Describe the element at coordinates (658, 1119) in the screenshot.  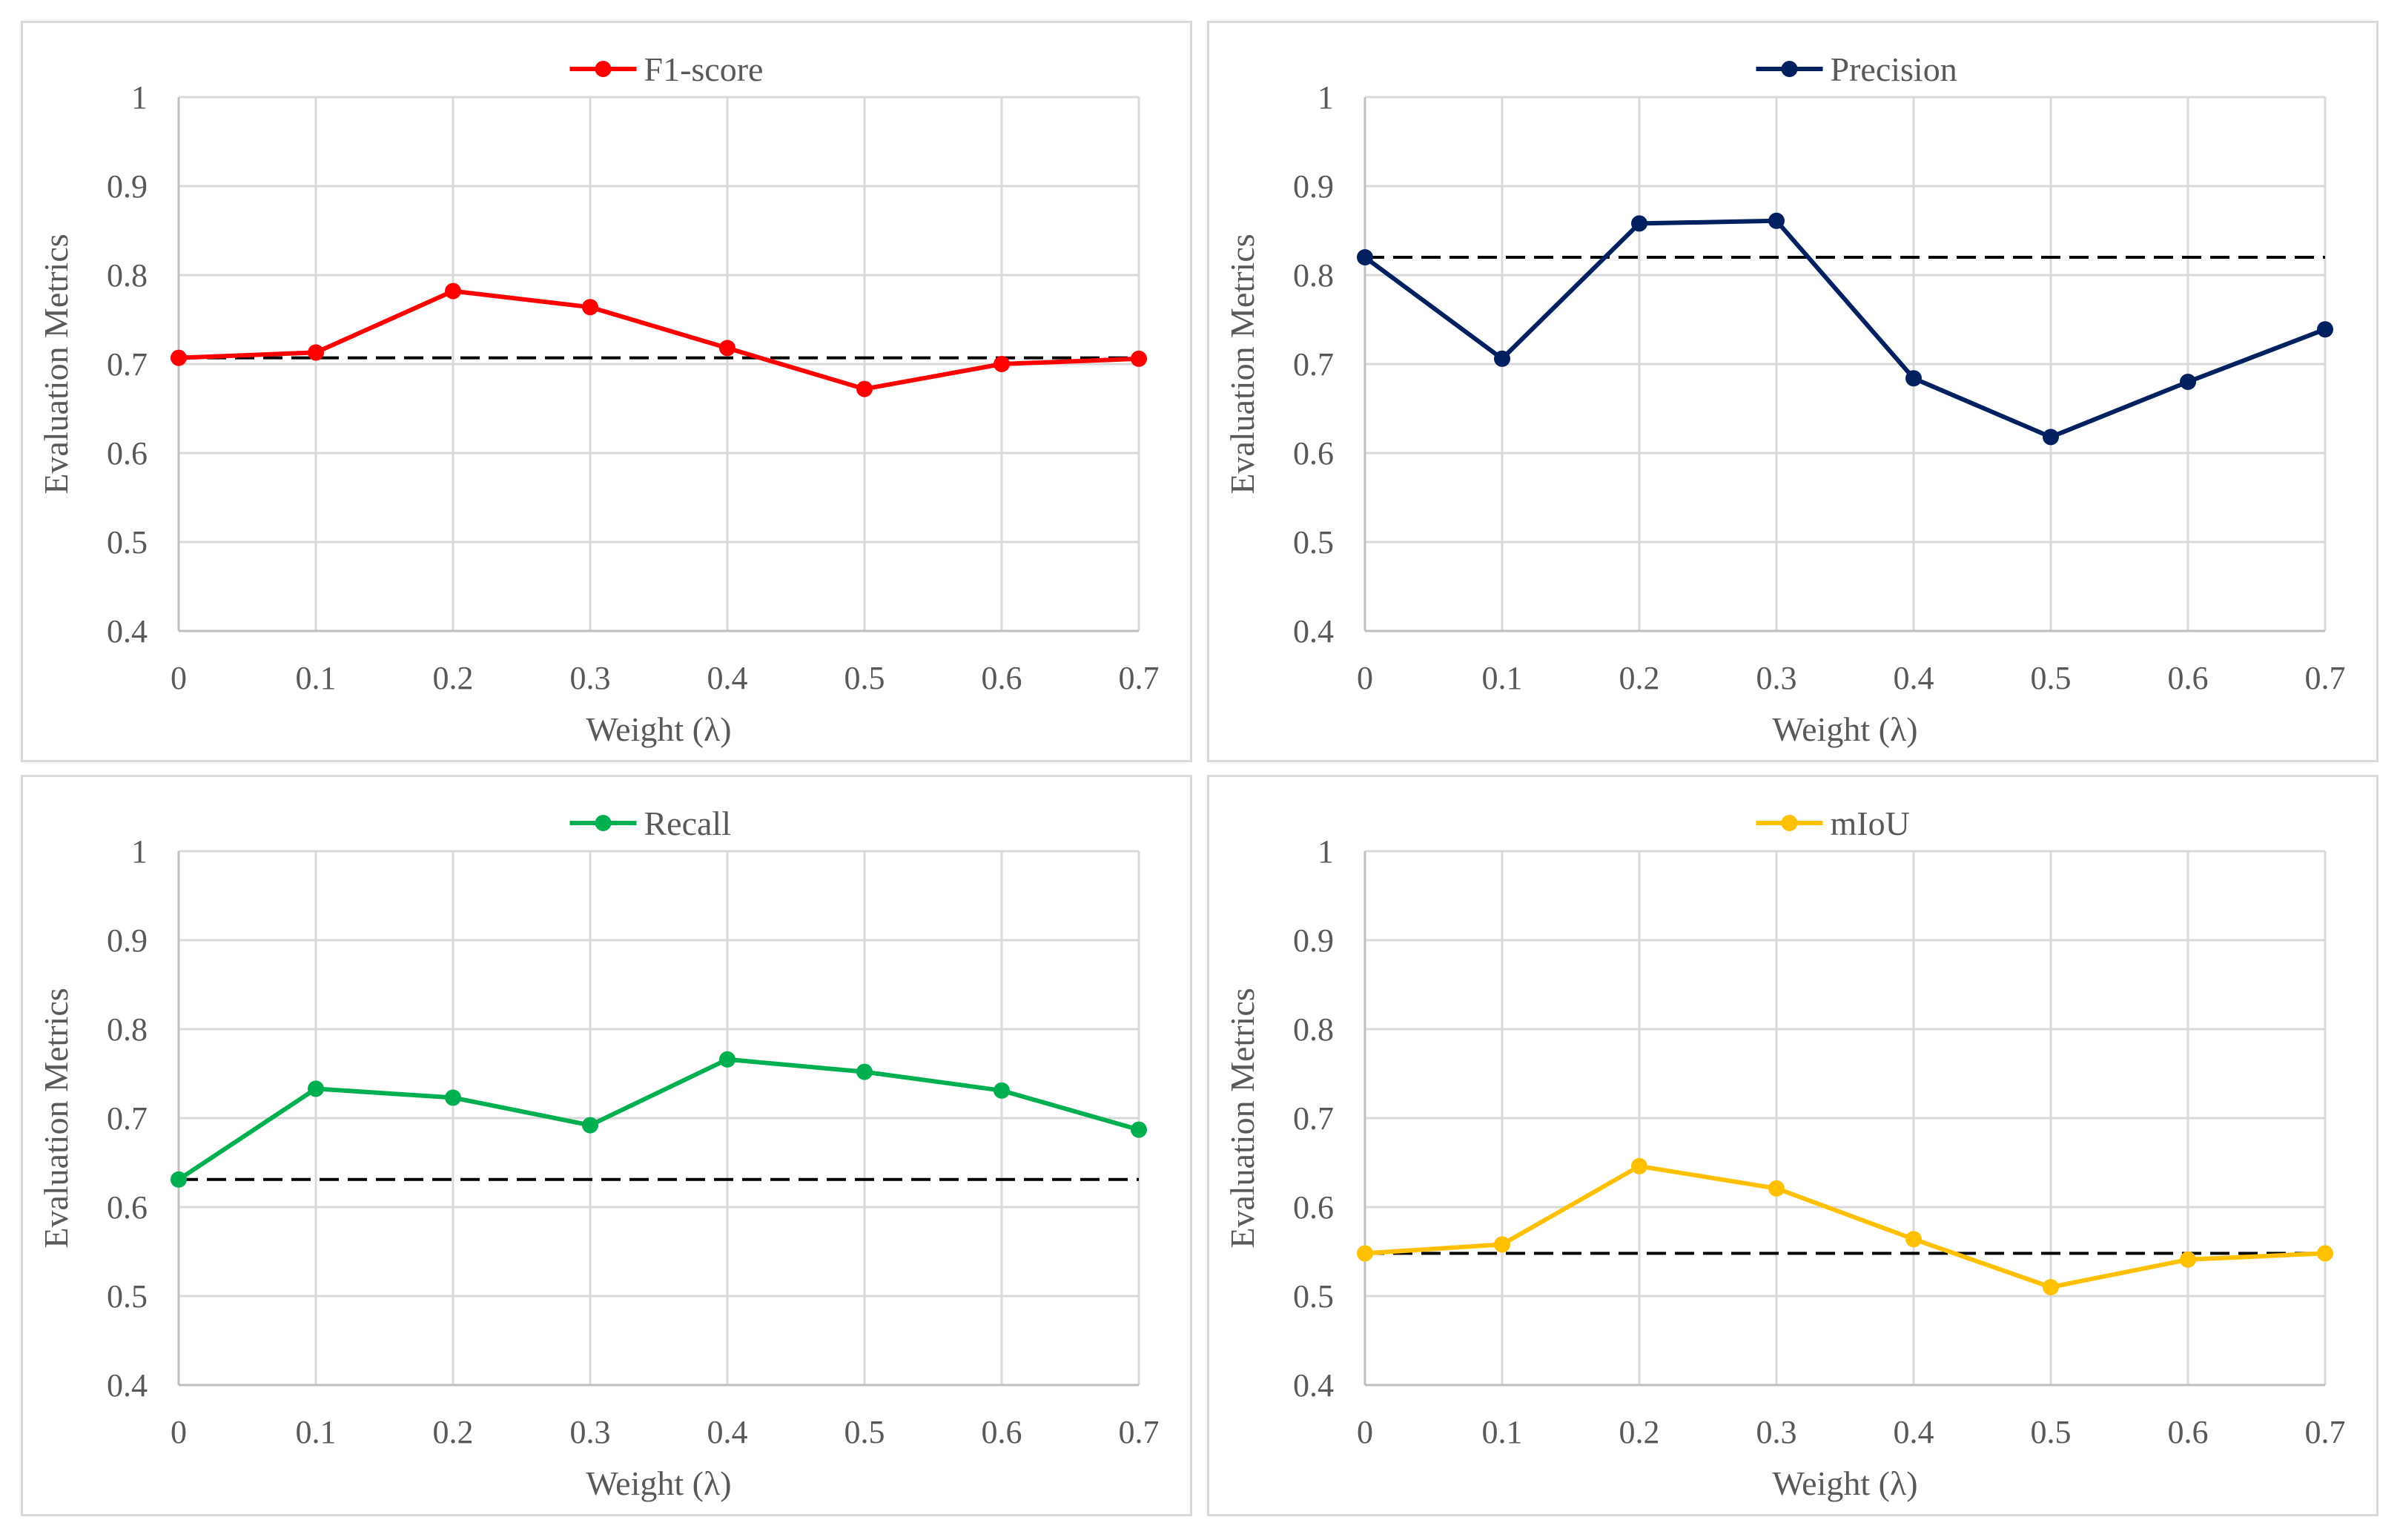
I see `recall-series-line` at that location.